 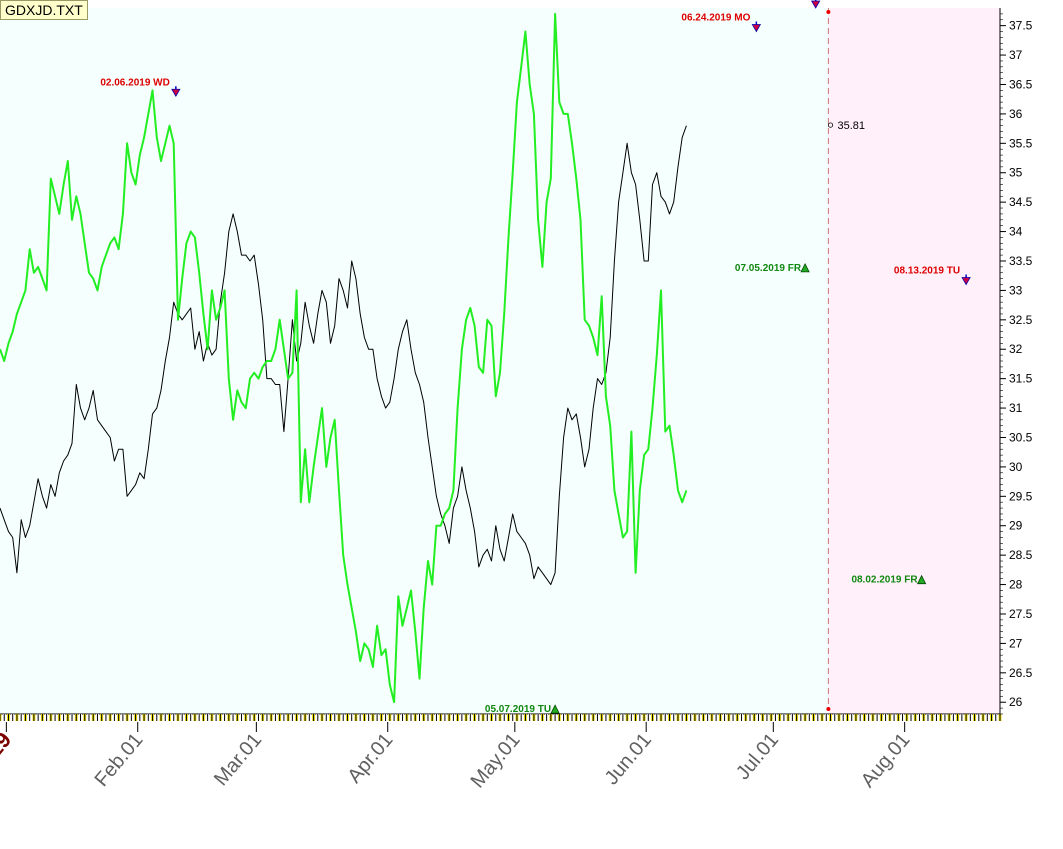 I want to click on top-annotation-label: 08.13.2019 TU, so click(x=927, y=271).